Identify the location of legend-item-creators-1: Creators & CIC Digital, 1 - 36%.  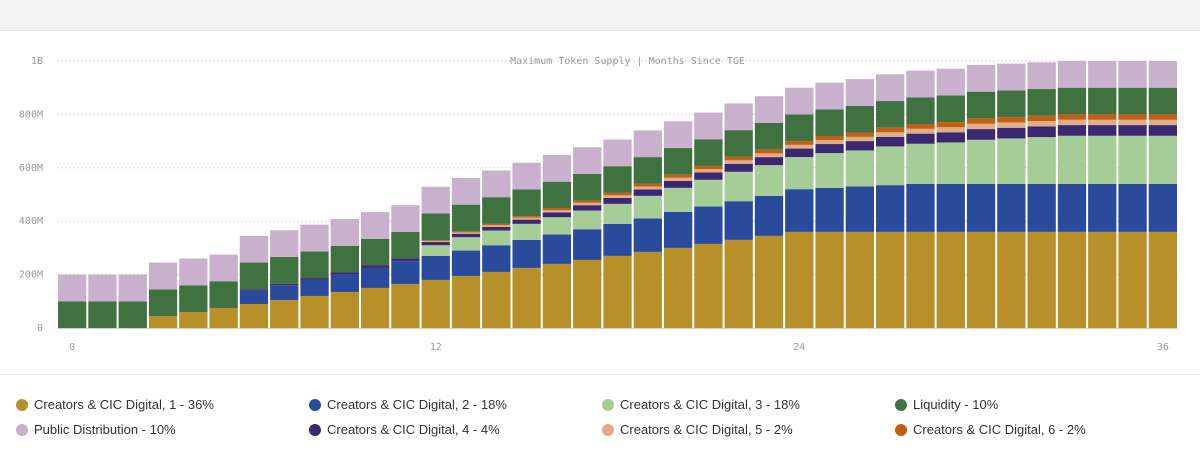
(115, 404).